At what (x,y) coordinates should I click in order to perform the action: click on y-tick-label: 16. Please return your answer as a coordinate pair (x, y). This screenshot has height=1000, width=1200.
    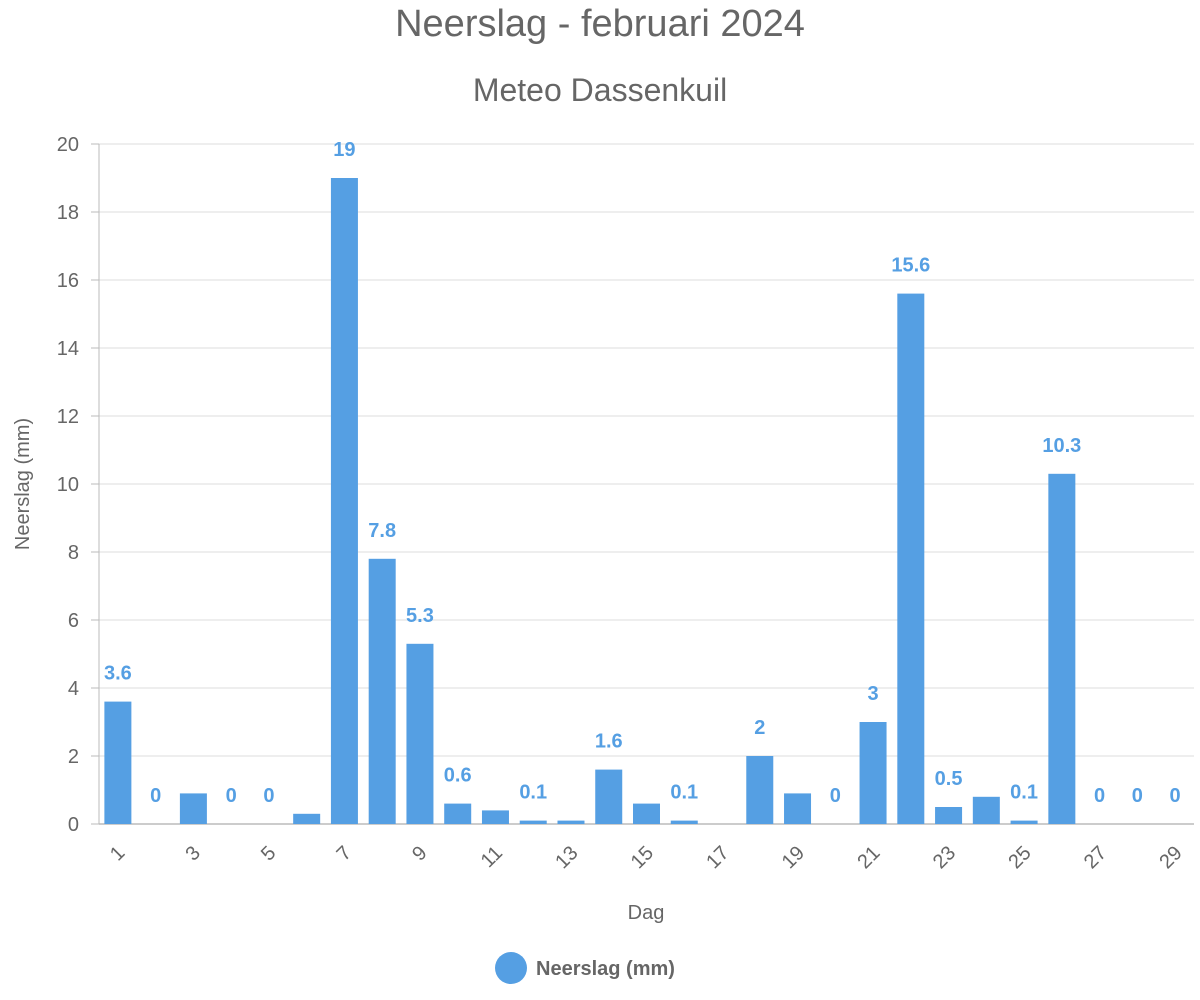
    Looking at the image, I should click on (68, 281).